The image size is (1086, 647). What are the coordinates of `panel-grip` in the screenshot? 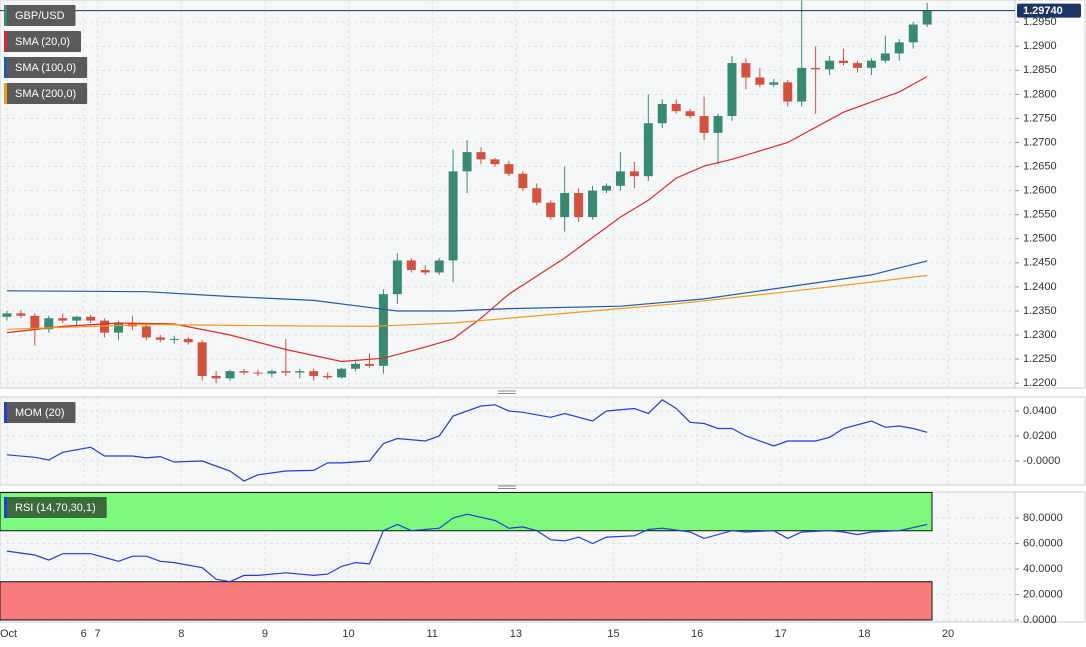 It's located at (507, 439).